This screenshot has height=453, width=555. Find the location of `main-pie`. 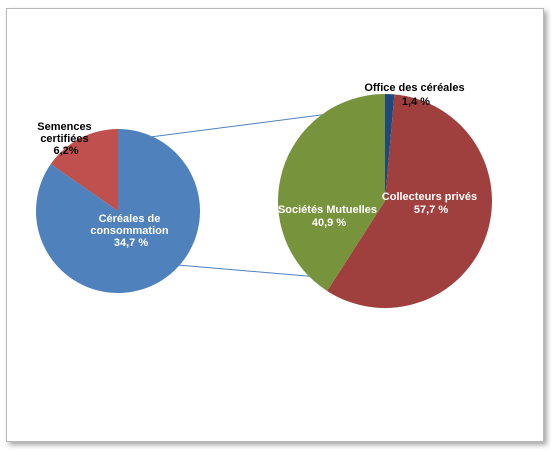

main-pie is located at coordinates (117, 211).